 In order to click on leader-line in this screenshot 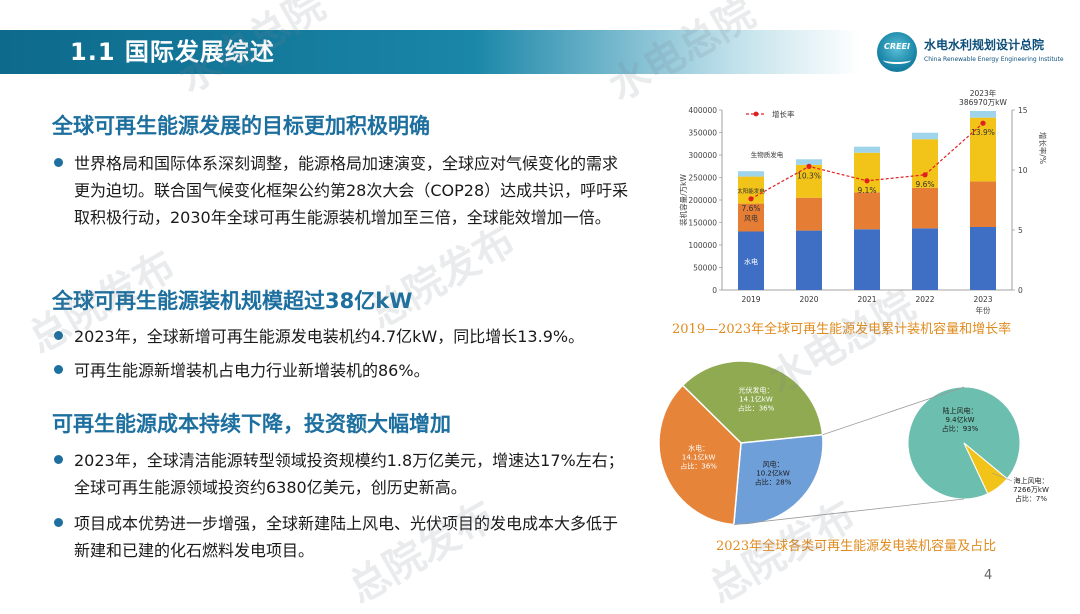, I will do `click(1002, 477)`.